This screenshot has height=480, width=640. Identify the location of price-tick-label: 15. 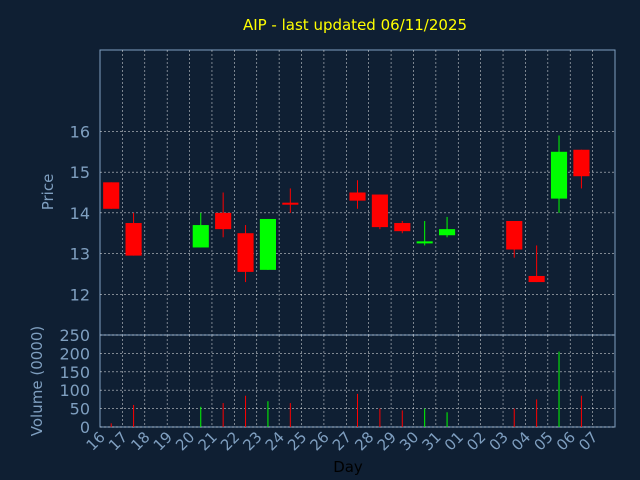
(80, 172).